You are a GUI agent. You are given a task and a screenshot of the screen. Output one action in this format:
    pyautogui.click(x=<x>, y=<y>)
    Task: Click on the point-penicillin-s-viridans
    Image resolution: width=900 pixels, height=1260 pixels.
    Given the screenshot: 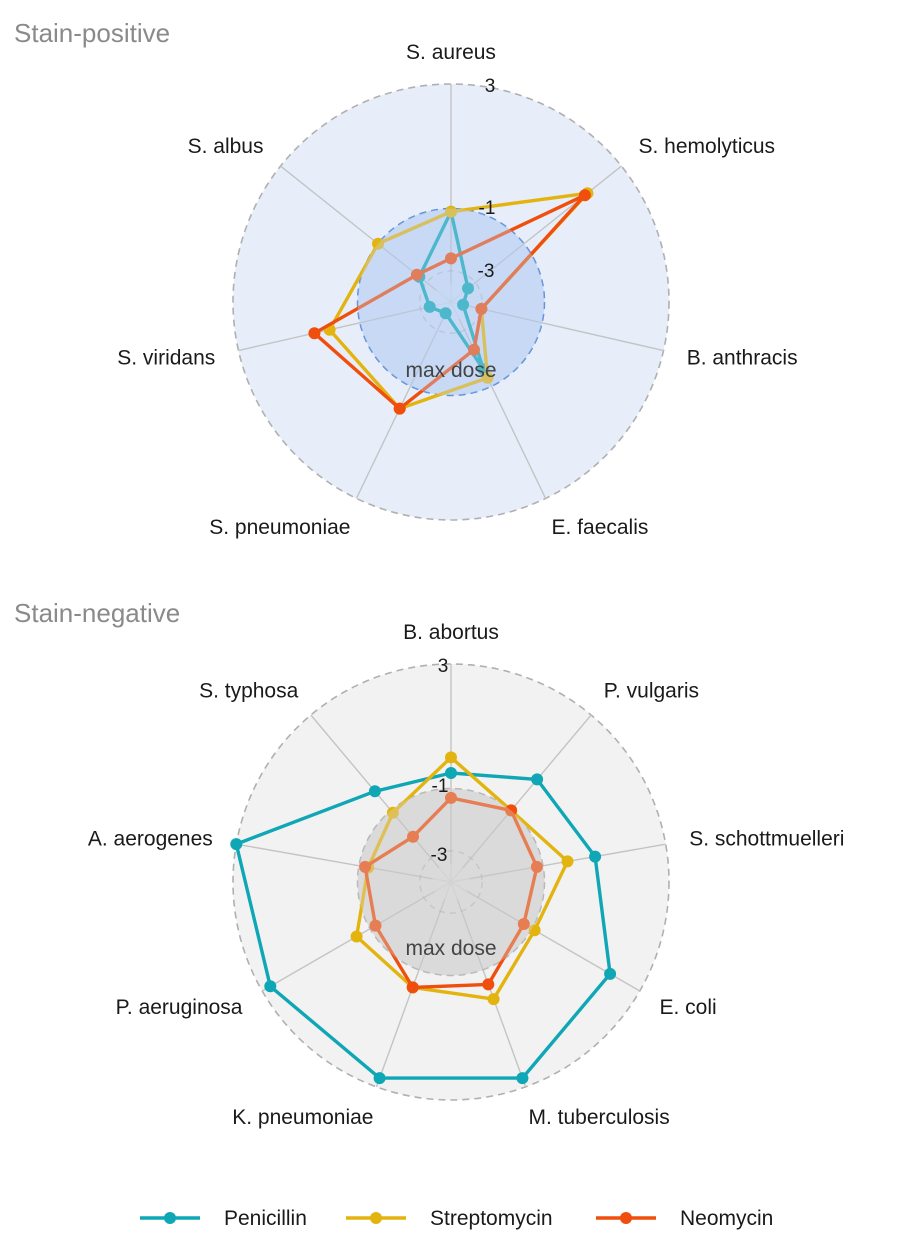 What is the action you would take?
    pyautogui.click(x=429, y=306)
    